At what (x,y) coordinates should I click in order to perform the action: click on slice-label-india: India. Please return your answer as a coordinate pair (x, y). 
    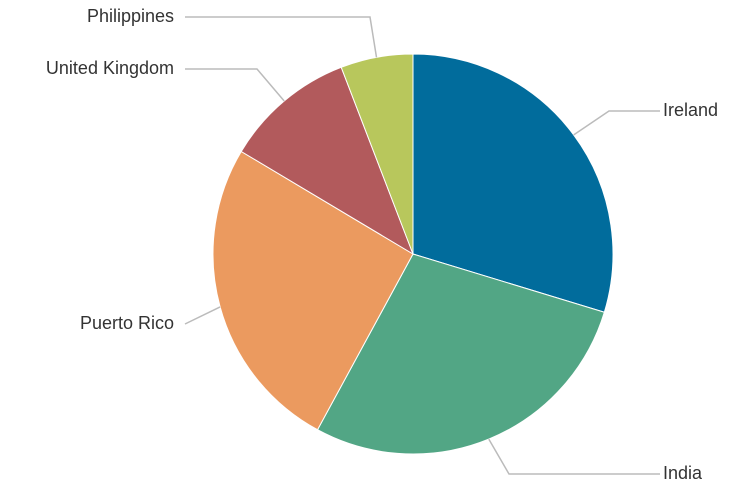
    Looking at the image, I should click on (683, 473).